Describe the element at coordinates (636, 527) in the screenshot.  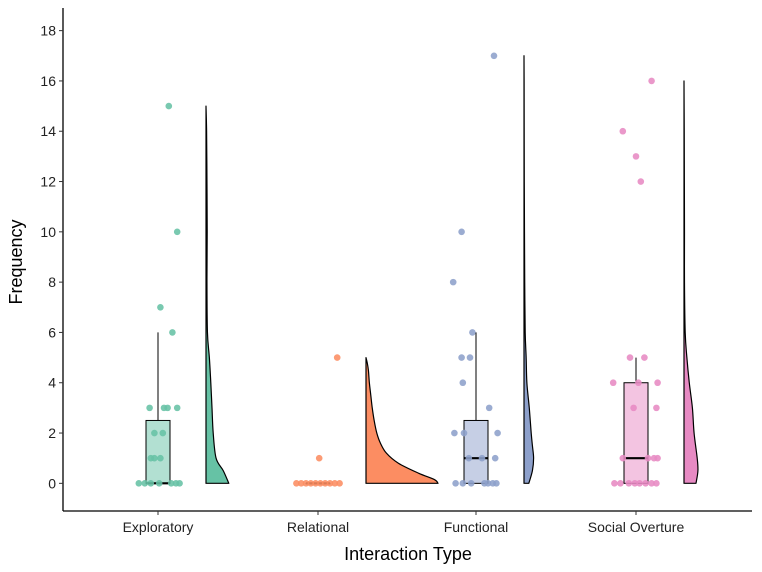
I see `x-tick-label-social-overture: Social Overture` at that location.